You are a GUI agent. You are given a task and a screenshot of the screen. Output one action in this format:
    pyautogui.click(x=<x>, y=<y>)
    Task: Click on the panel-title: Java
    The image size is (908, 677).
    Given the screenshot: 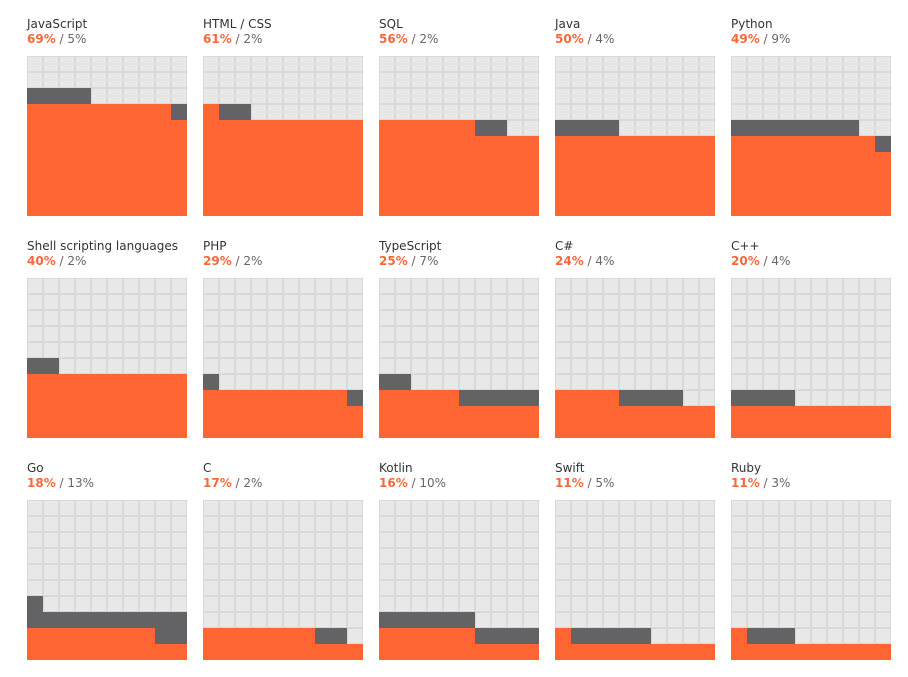 What is the action you would take?
    pyautogui.click(x=568, y=24)
    